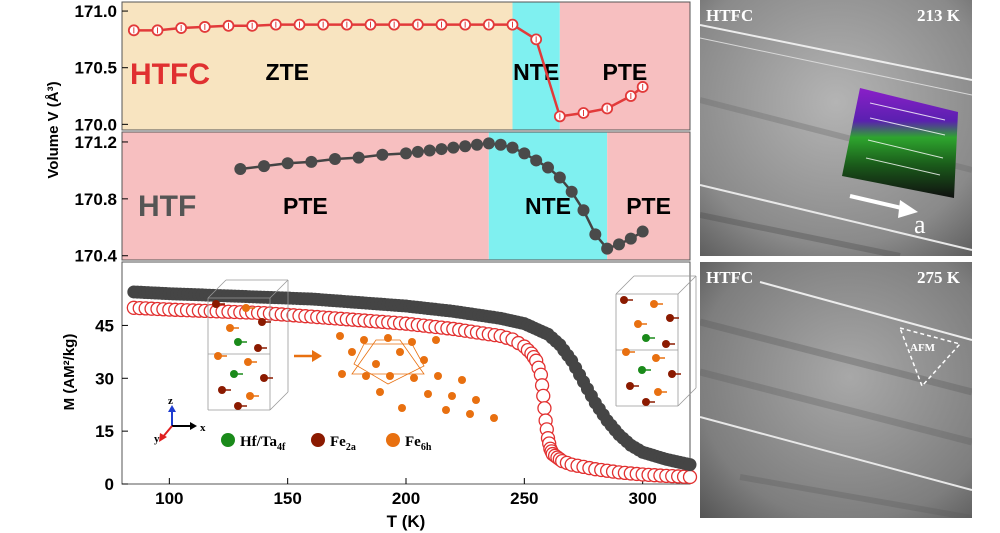 Image resolution: width=1000 pixels, height=533 pixels. Describe the element at coordinates (95, 124) in the screenshot. I see `y-tick-label: 170.0` at that location.